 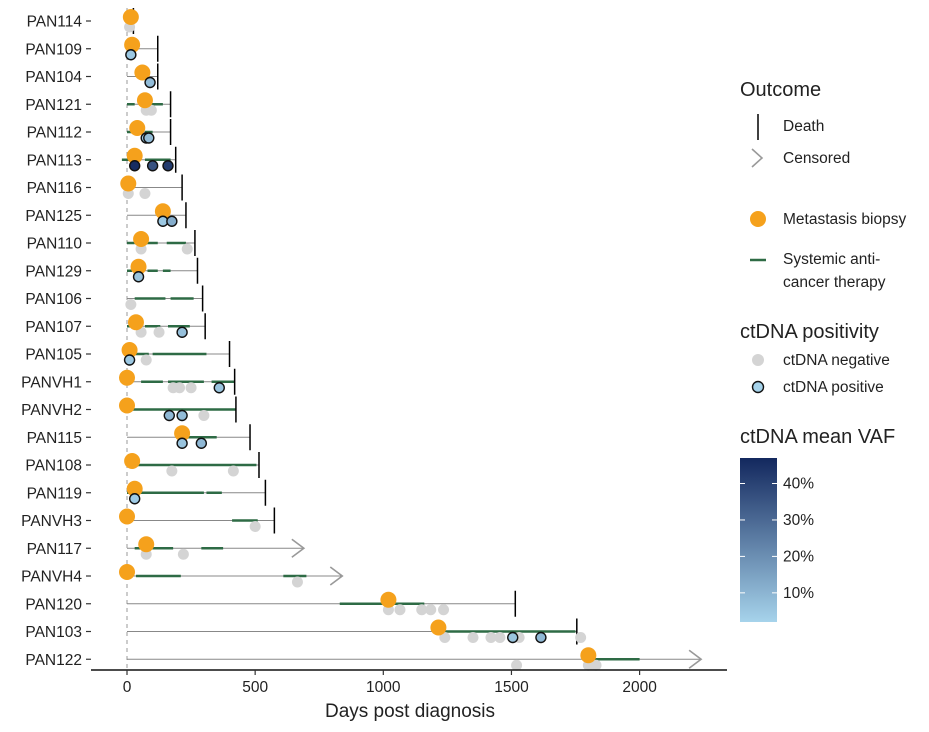 What do you see at coordinates (51, 577) in the screenshot?
I see `y-tick-label: PANVH4` at bounding box center [51, 577].